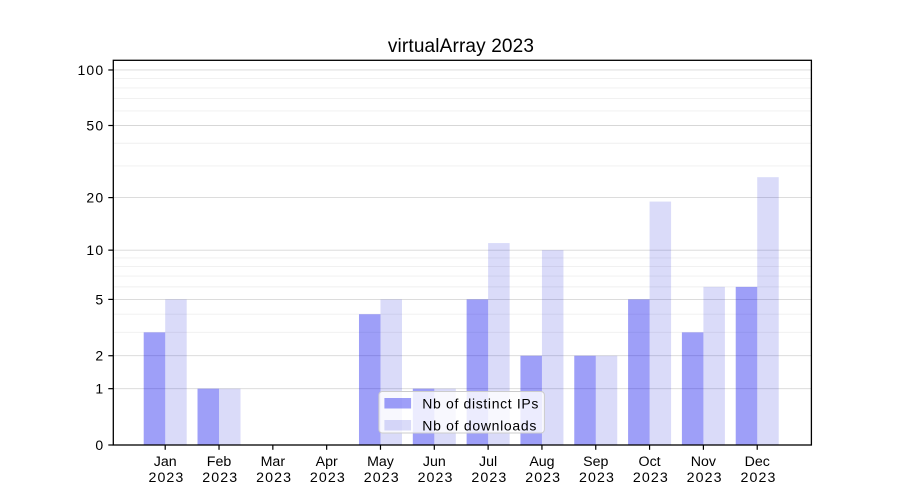 This screenshot has height=500, width=900. I want to click on svg-text: 20, so click(95, 198).